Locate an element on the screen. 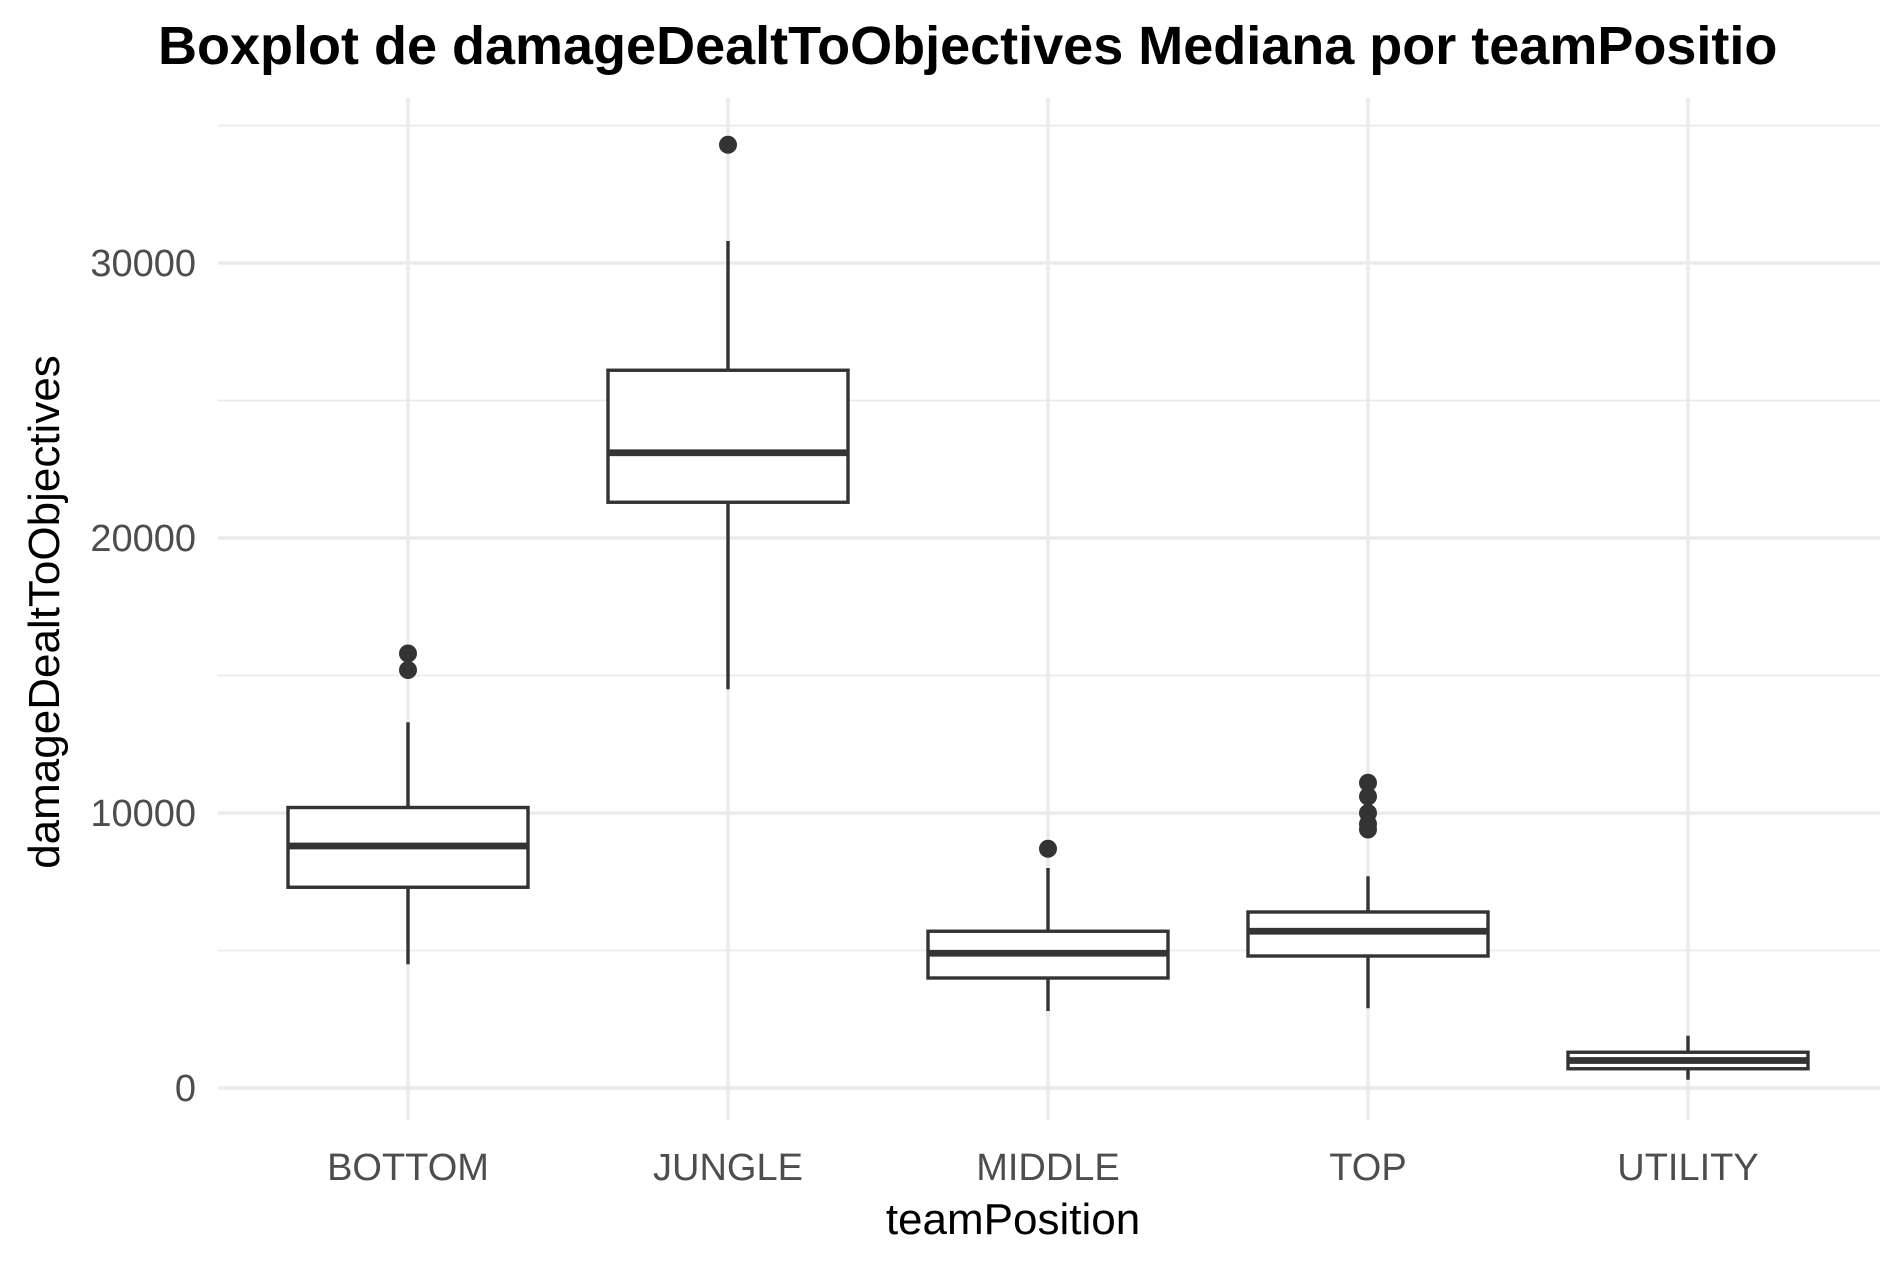 The width and height of the screenshot is (1902, 1269). box-top is located at coordinates (1368, 891).